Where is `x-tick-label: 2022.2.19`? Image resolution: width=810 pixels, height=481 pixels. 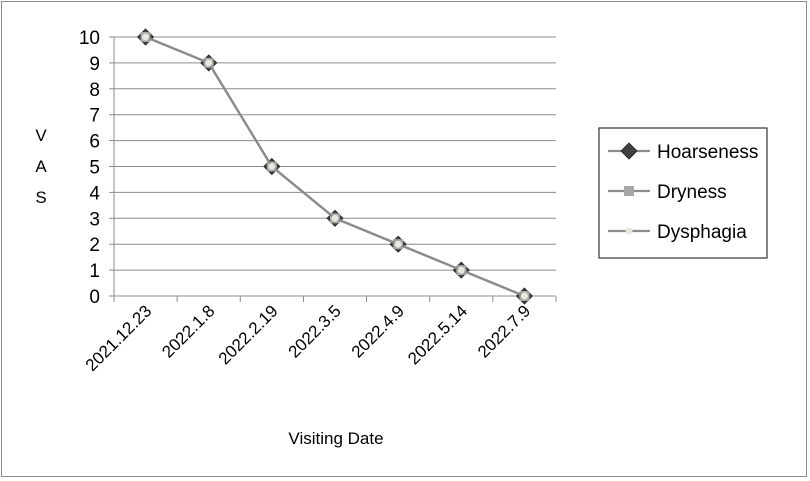 x-tick-label: 2022.2.19 is located at coordinates (248, 334).